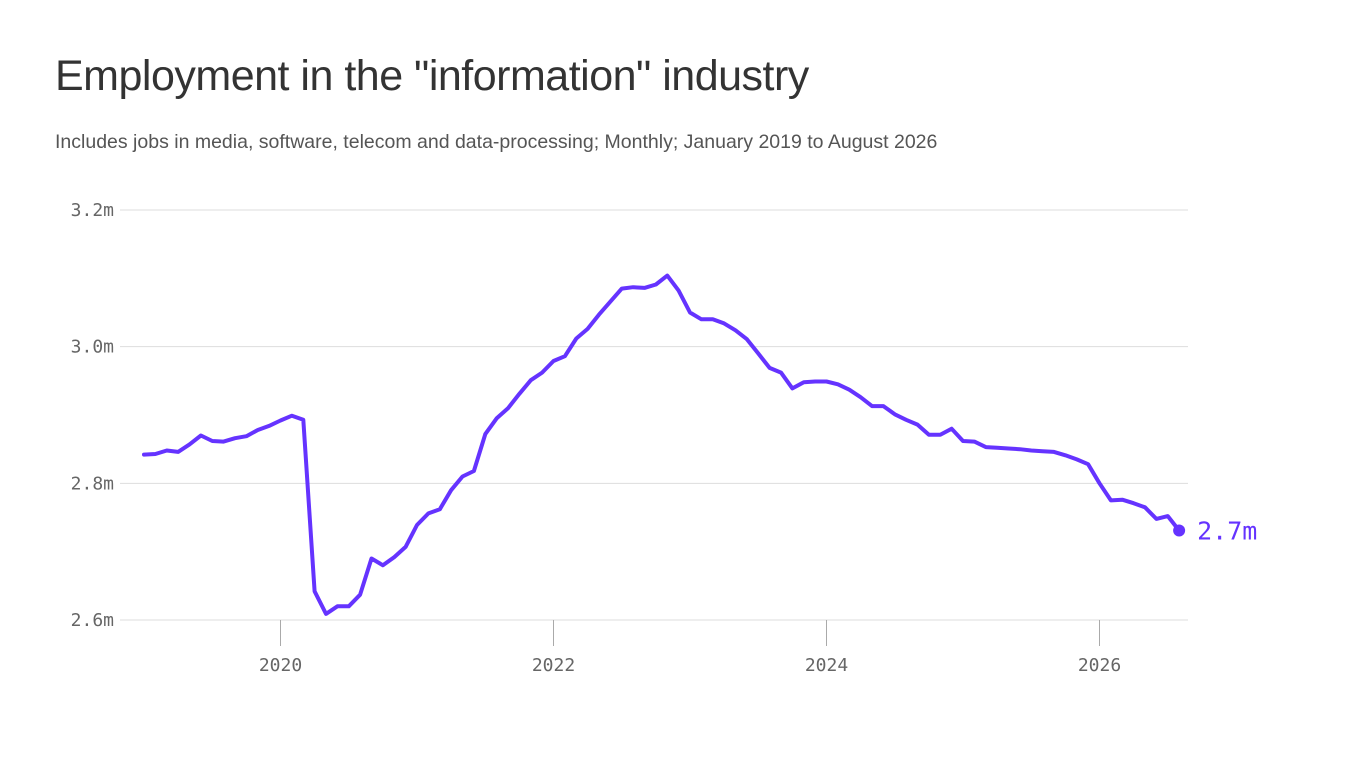 This screenshot has width=1366, height=768. Describe the element at coordinates (826, 665) in the screenshot. I see `x-tick-label: 2024` at that location.